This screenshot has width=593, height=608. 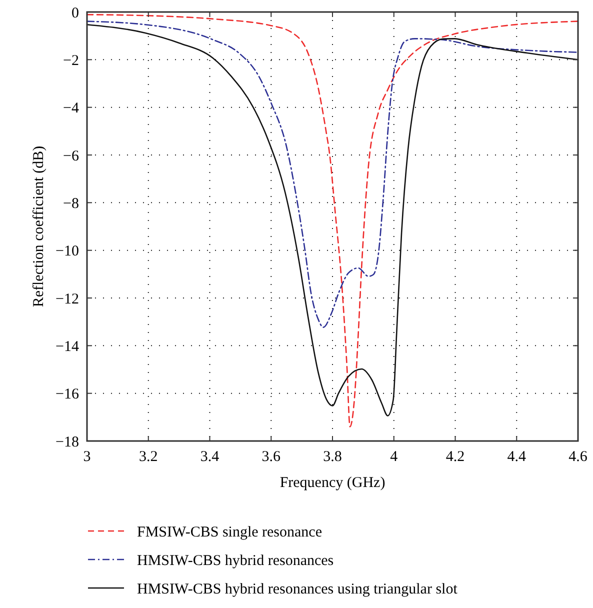 I want to click on y-tick-label: −6, so click(x=71, y=156).